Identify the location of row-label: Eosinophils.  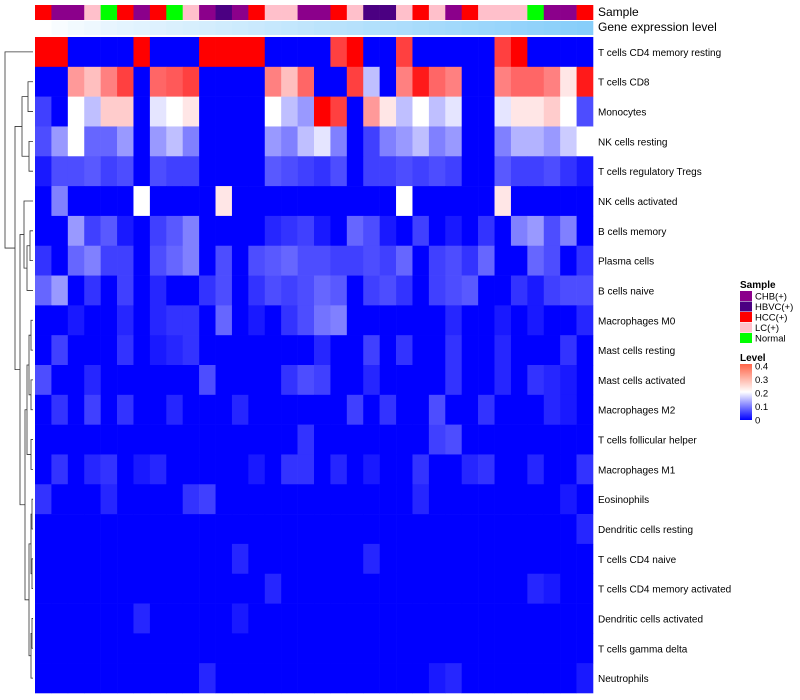
(623, 500).